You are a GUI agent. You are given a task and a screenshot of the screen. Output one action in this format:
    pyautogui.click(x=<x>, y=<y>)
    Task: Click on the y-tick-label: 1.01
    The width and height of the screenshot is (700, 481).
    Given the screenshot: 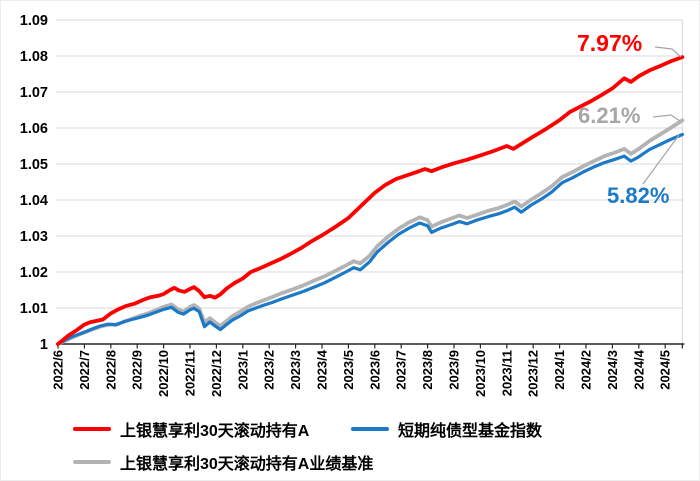 What is the action you would take?
    pyautogui.click(x=34, y=309)
    